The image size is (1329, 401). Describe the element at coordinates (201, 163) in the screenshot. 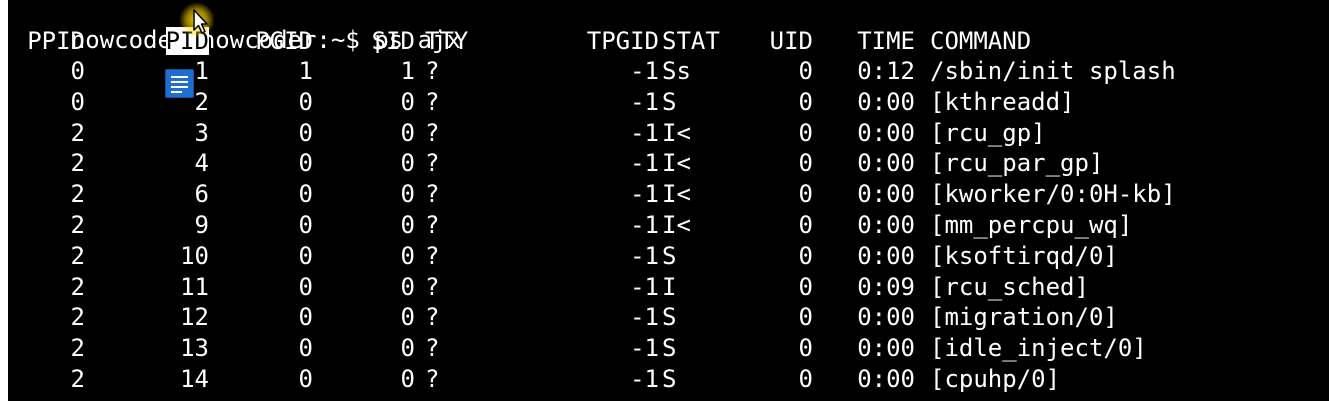

I see `cell-pid: 4` at that location.